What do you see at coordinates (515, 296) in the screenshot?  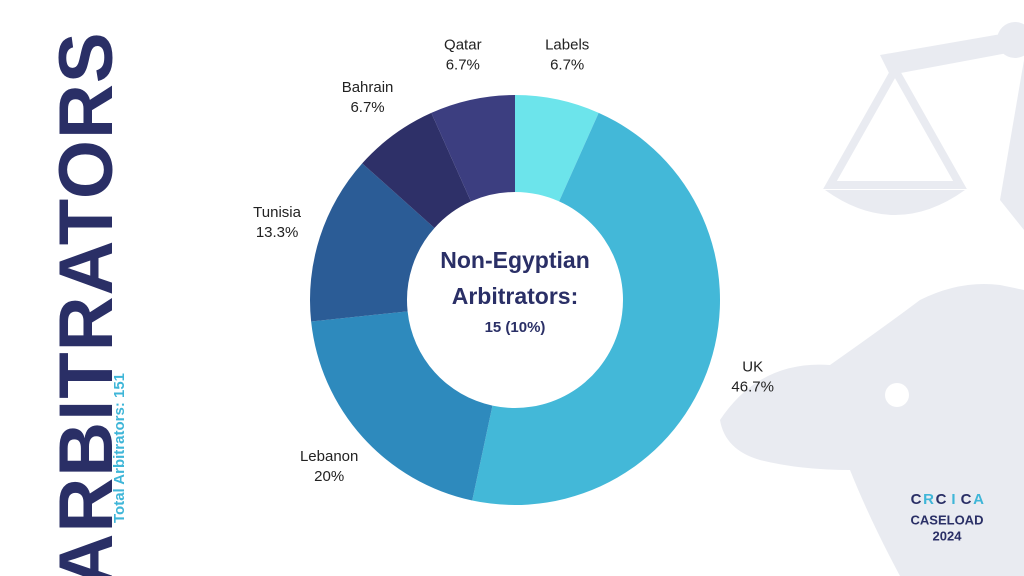 I see `center-title: Arbitrators:` at bounding box center [515, 296].